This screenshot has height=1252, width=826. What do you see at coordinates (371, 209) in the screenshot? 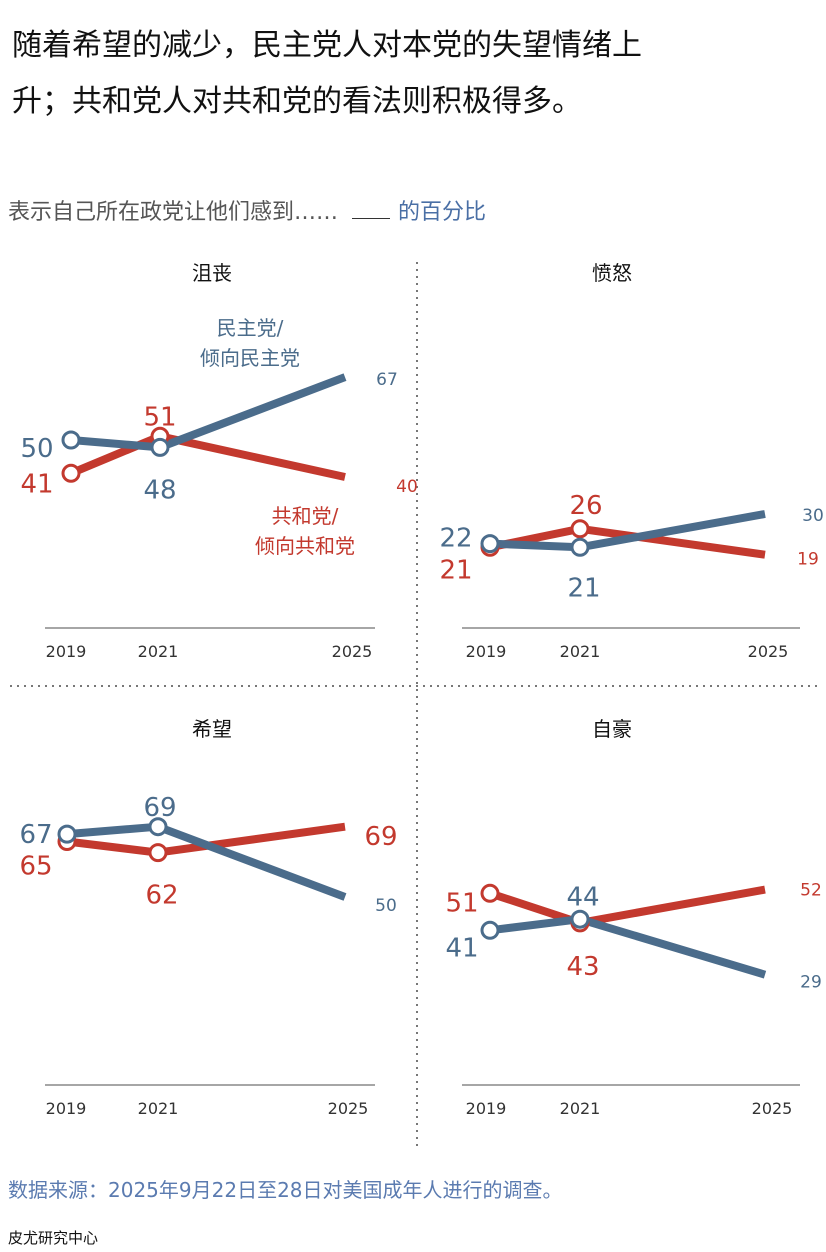
I see `subtitle-blank` at bounding box center [371, 209].